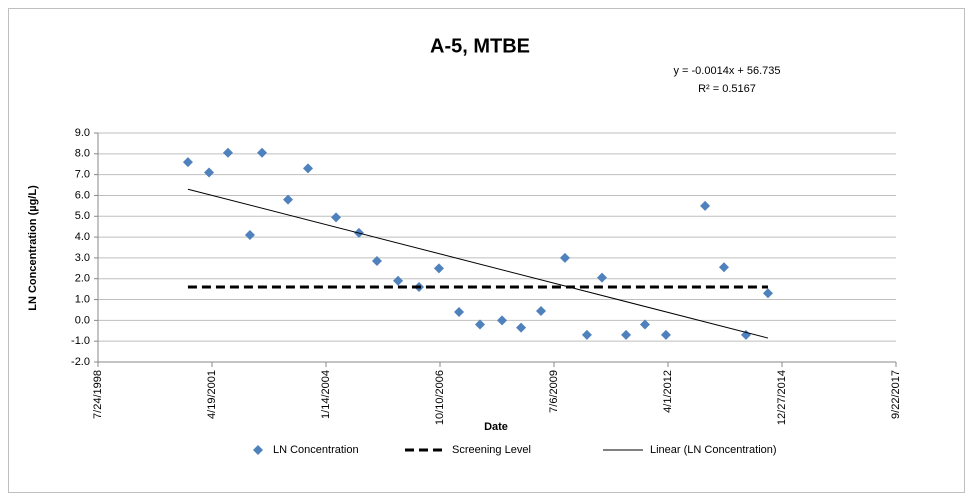 Image resolution: width=973 pixels, height=501 pixels. I want to click on y-tick-label: -1.0, so click(80, 341).